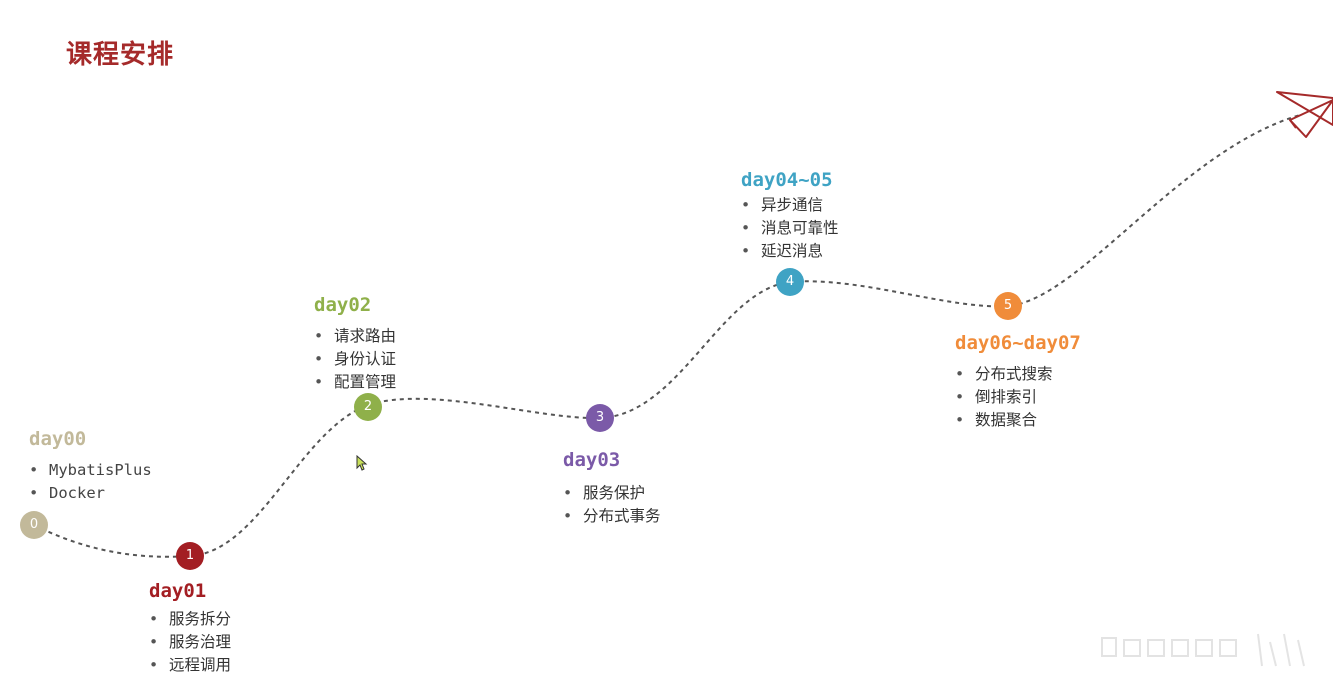  What do you see at coordinates (1004, 420) in the screenshot?
I see `list-item: 数据聚合` at bounding box center [1004, 420].